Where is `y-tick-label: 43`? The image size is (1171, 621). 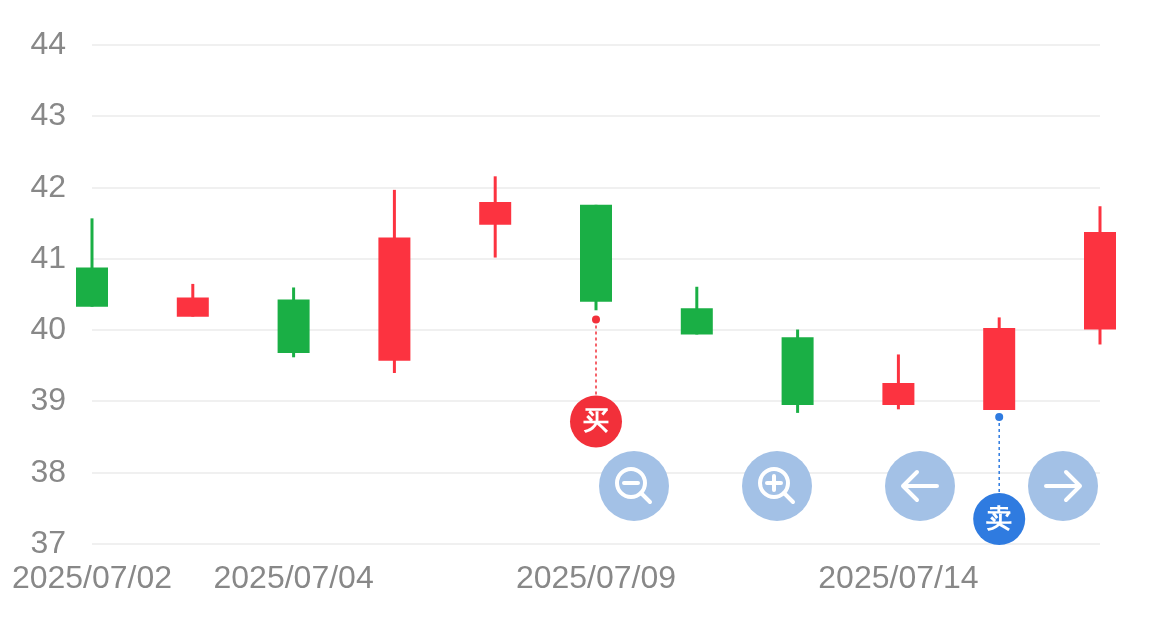
y-tick-label: 43 is located at coordinates (48, 114).